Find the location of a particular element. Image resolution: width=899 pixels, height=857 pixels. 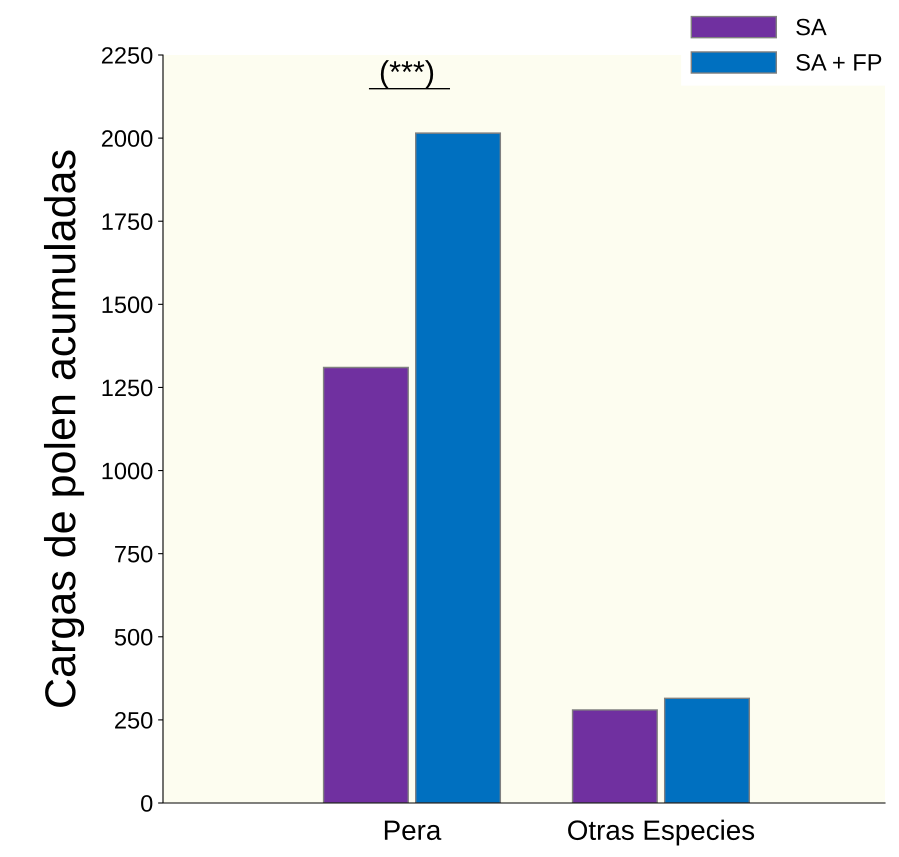

y-tick-label: 1250 is located at coordinates (127, 388).